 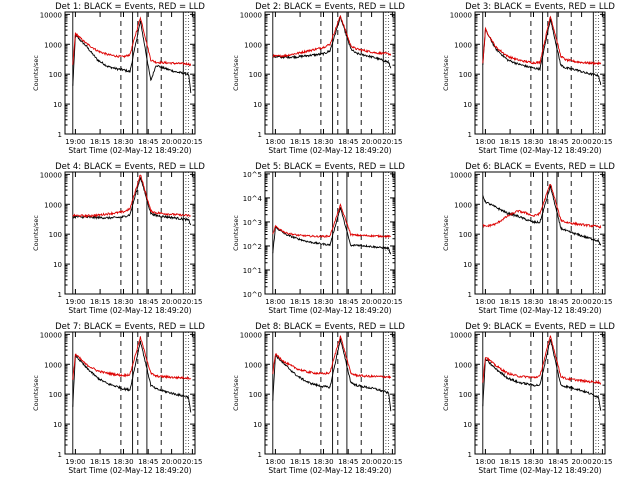 What do you see at coordinates (252, 247) in the screenshot?
I see `y-tick-label: 10^2` at bounding box center [252, 247].